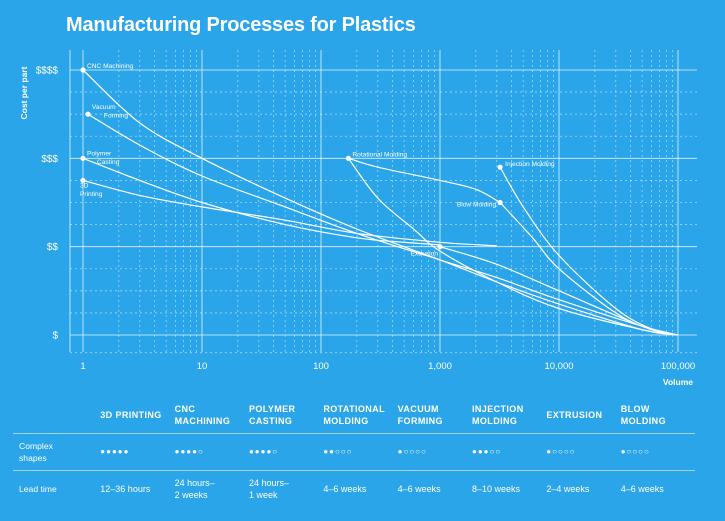 The height and width of the screenshot is (521, 725). I want to click on y-axis-title: Cost per part, so click(24, 92).